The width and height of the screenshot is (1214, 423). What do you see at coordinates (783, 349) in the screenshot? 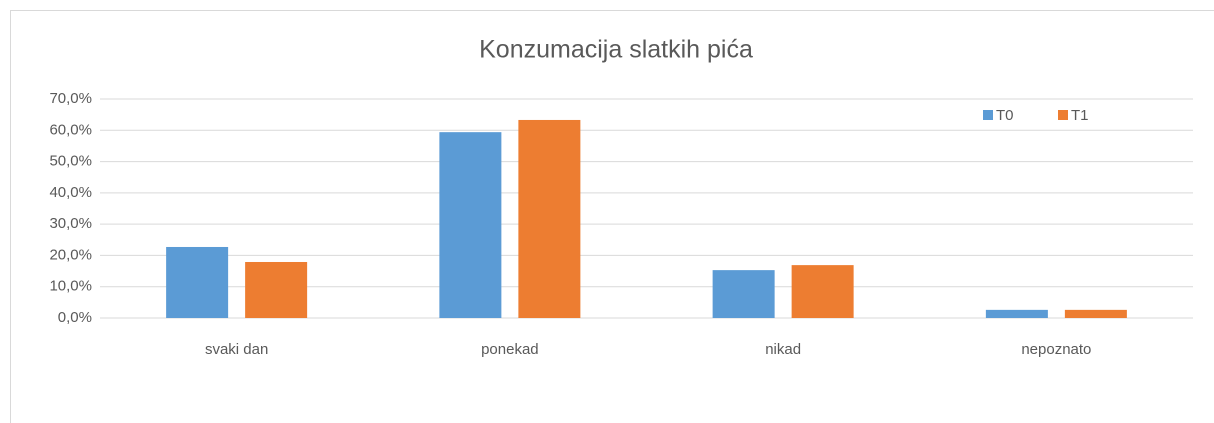
I see `x-tick-label: nikad` at bounding box center [783, 349].